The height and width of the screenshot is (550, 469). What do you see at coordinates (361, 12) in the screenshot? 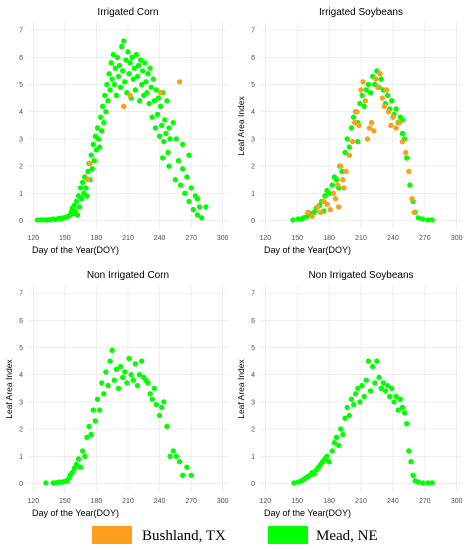
I see `chart-title: Irrigated Soybeans` at bounding box center [361, 12].